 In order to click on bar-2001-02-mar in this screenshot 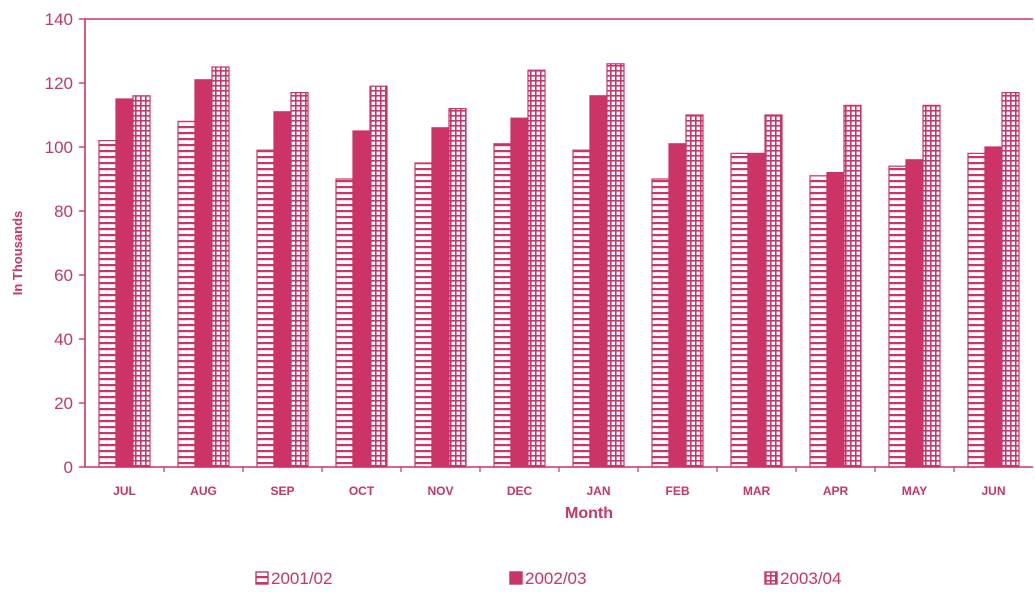, I will do `click(739, 310)`.